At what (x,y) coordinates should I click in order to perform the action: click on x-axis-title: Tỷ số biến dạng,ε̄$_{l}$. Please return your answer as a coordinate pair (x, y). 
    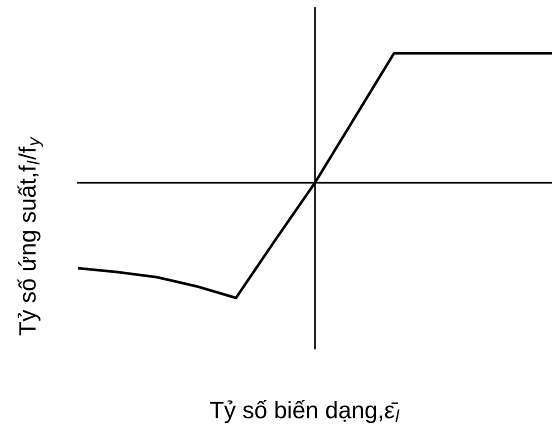
    Looking at the image, I should click on (305, 412).